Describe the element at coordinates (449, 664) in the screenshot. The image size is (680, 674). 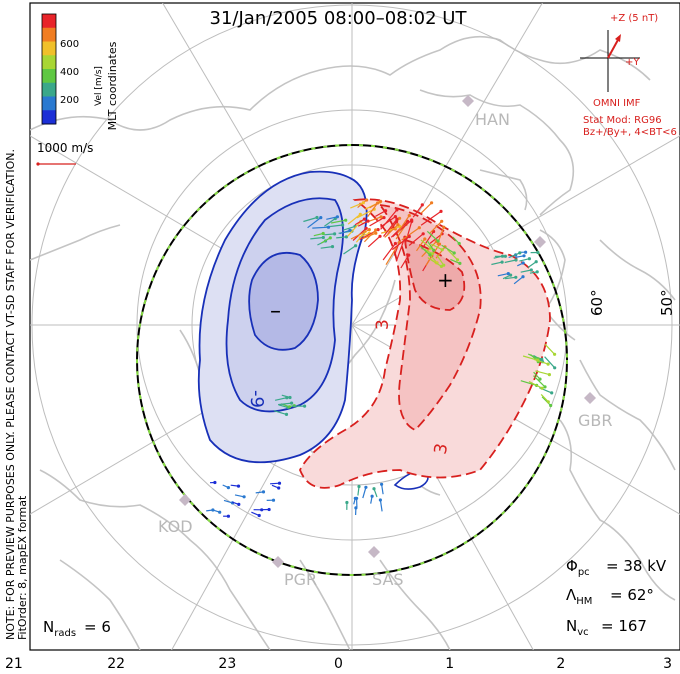
I see `mlt-tick-label: 1` at that location.